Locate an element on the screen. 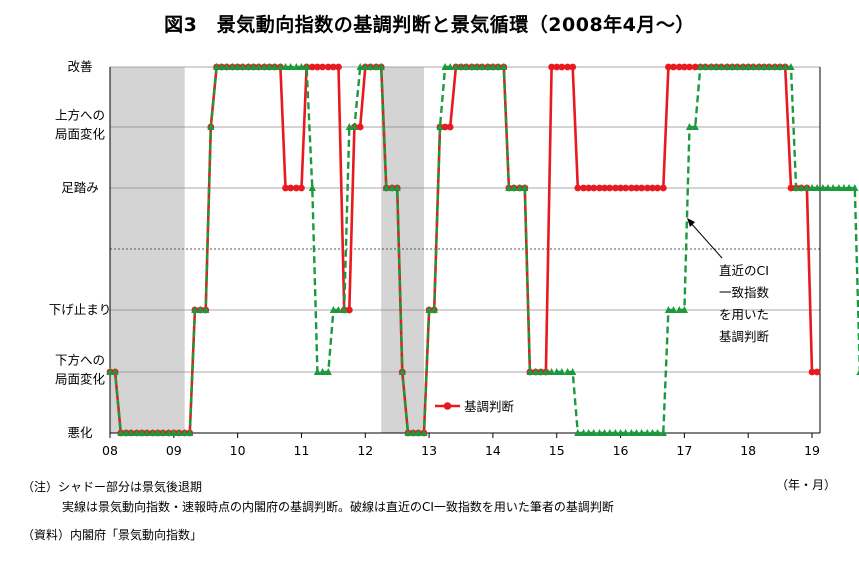 The width and height of the screenshot is (859, 561). x-tick-label: 19 is located at coordinates (812, 450).